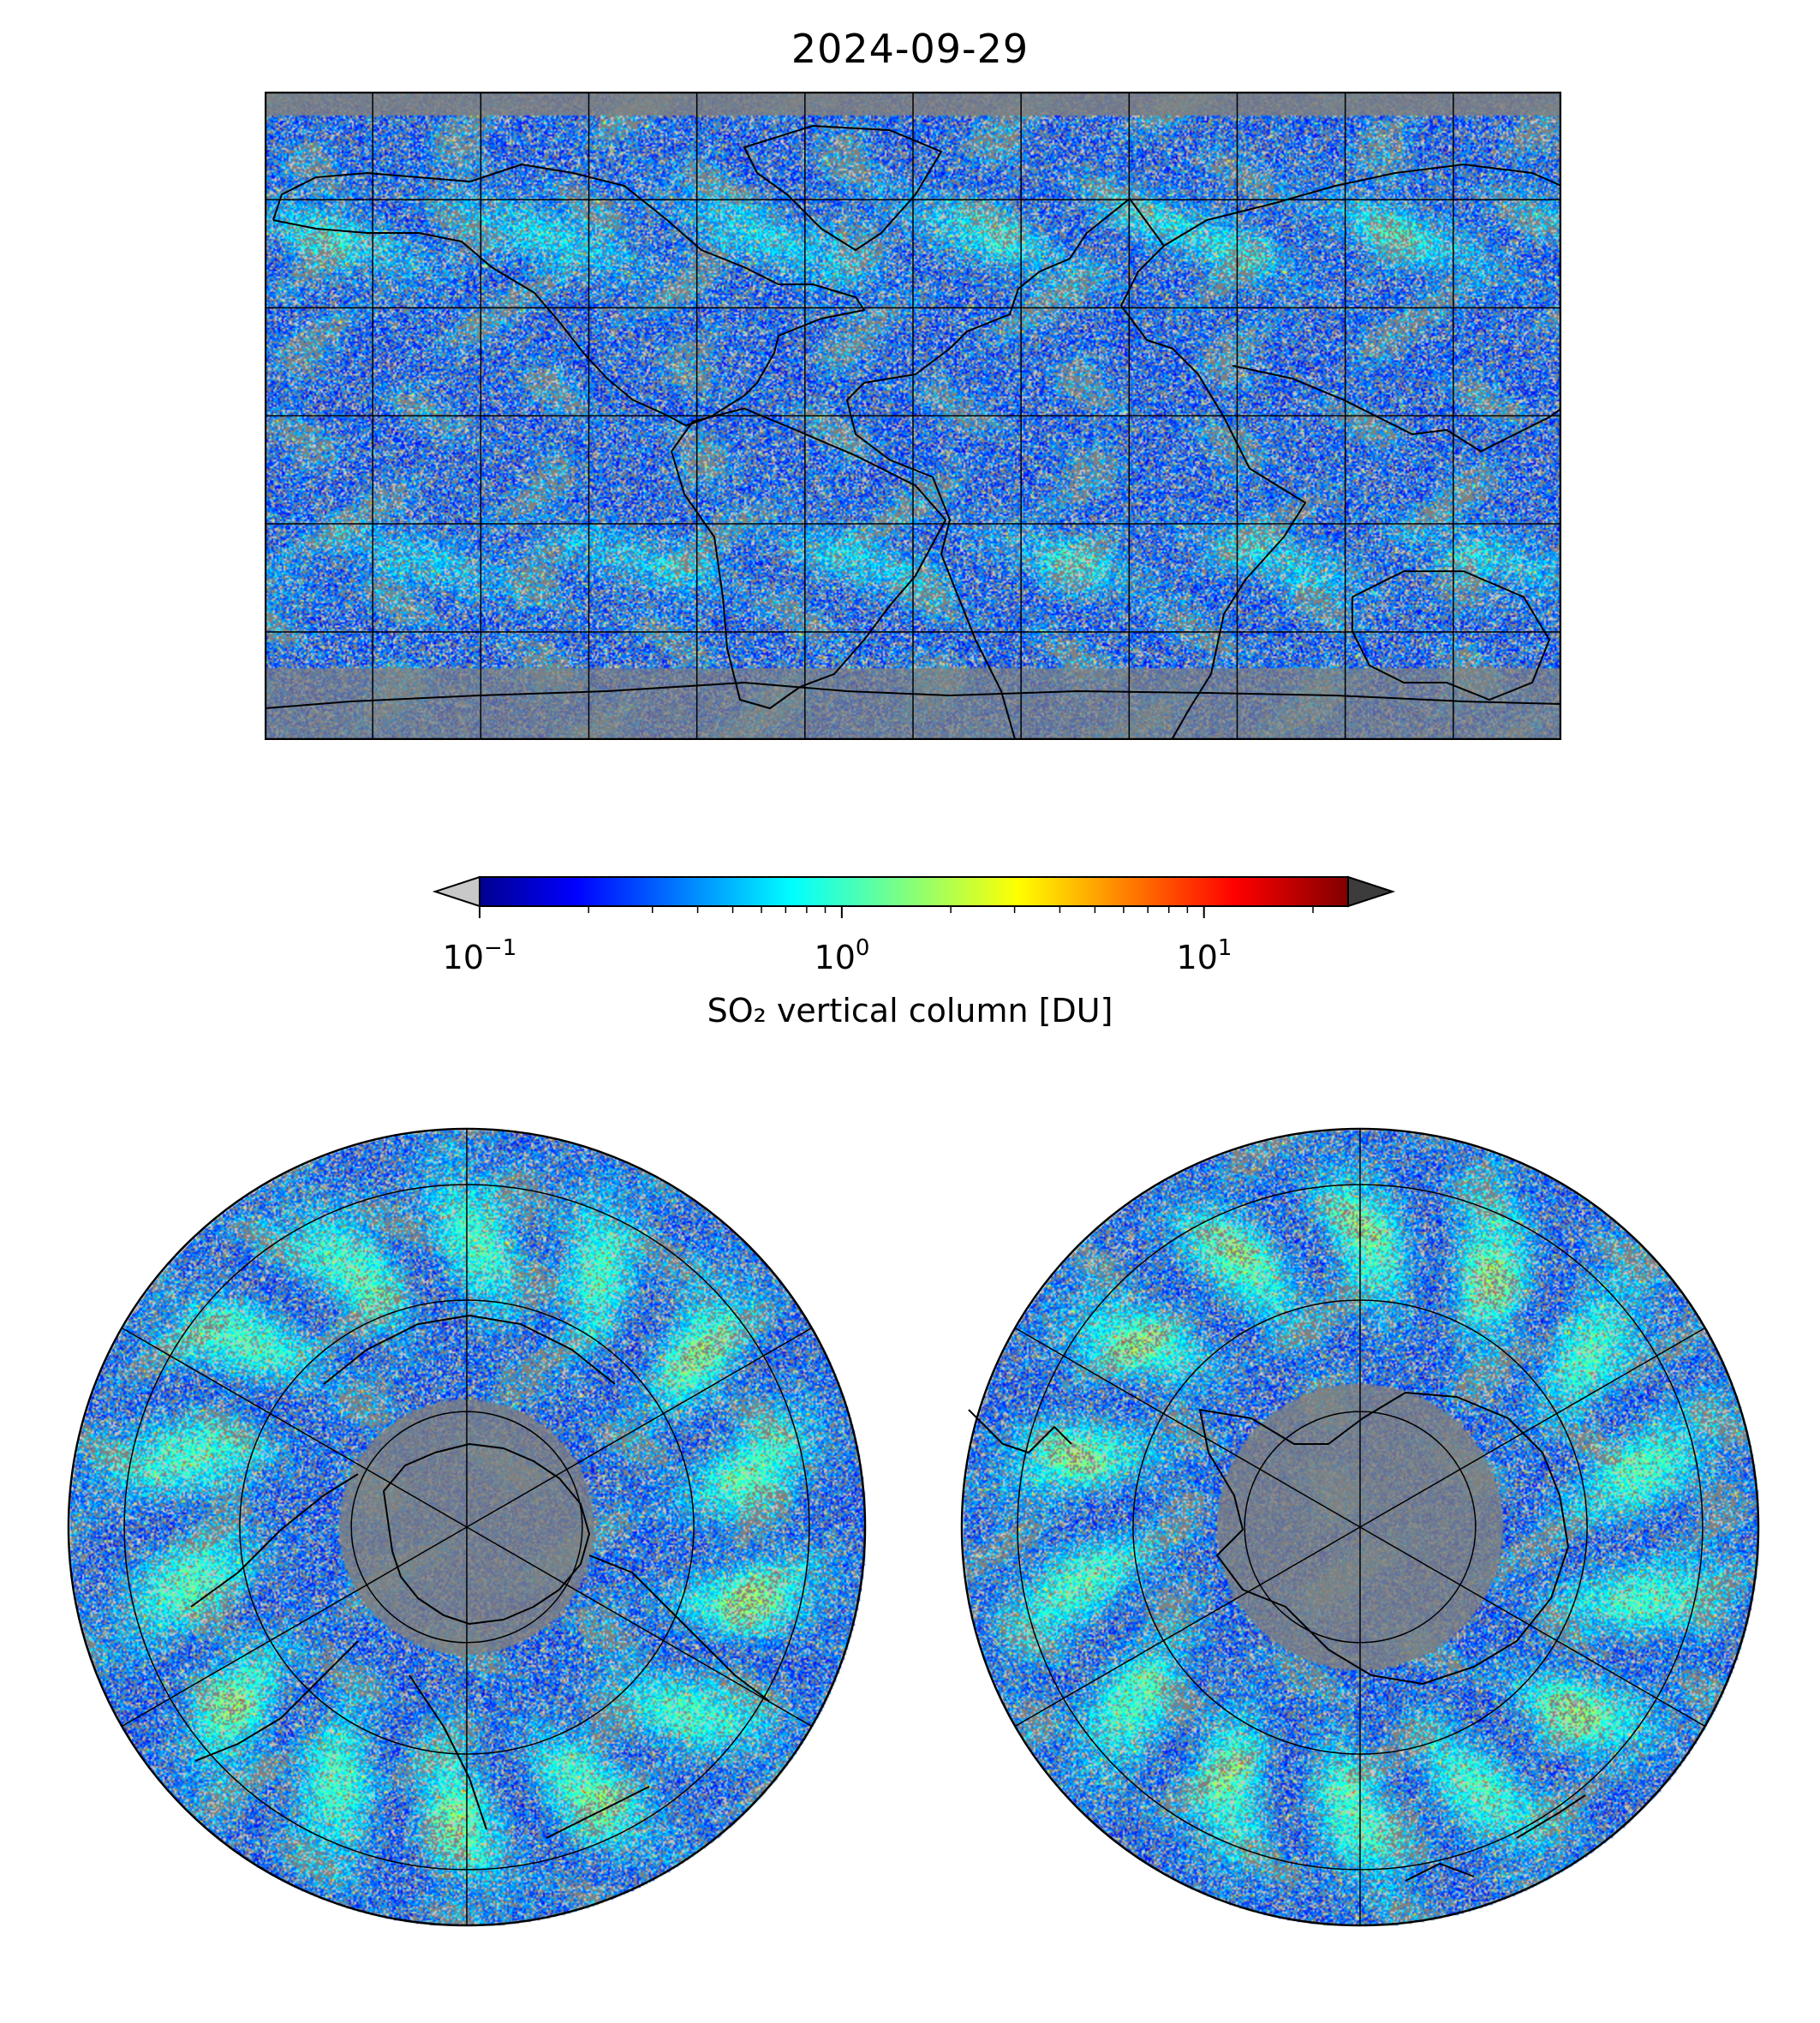 This screenshot has height=2023, width=1820. What do you see at coordinates (469, 1350) in the screenshot?
I see `siberia-coast` at bounding box center [469, 1350].